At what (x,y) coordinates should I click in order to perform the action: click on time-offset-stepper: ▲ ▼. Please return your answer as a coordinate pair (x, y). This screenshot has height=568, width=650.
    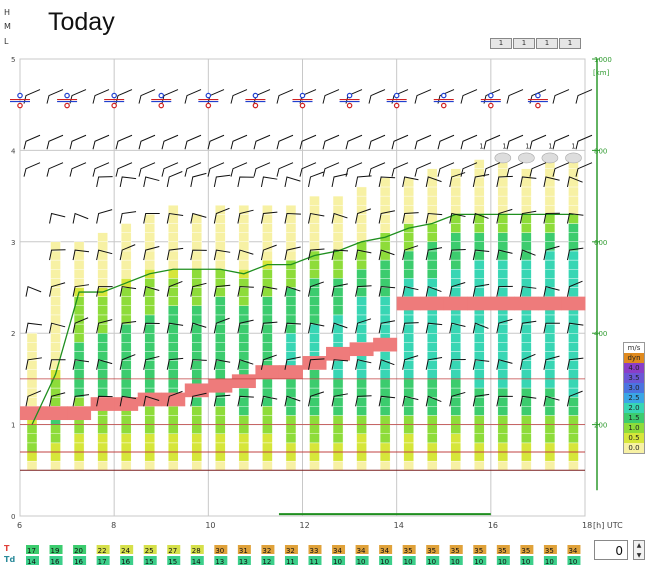
    Looking at the image, I should click on (639, 550).